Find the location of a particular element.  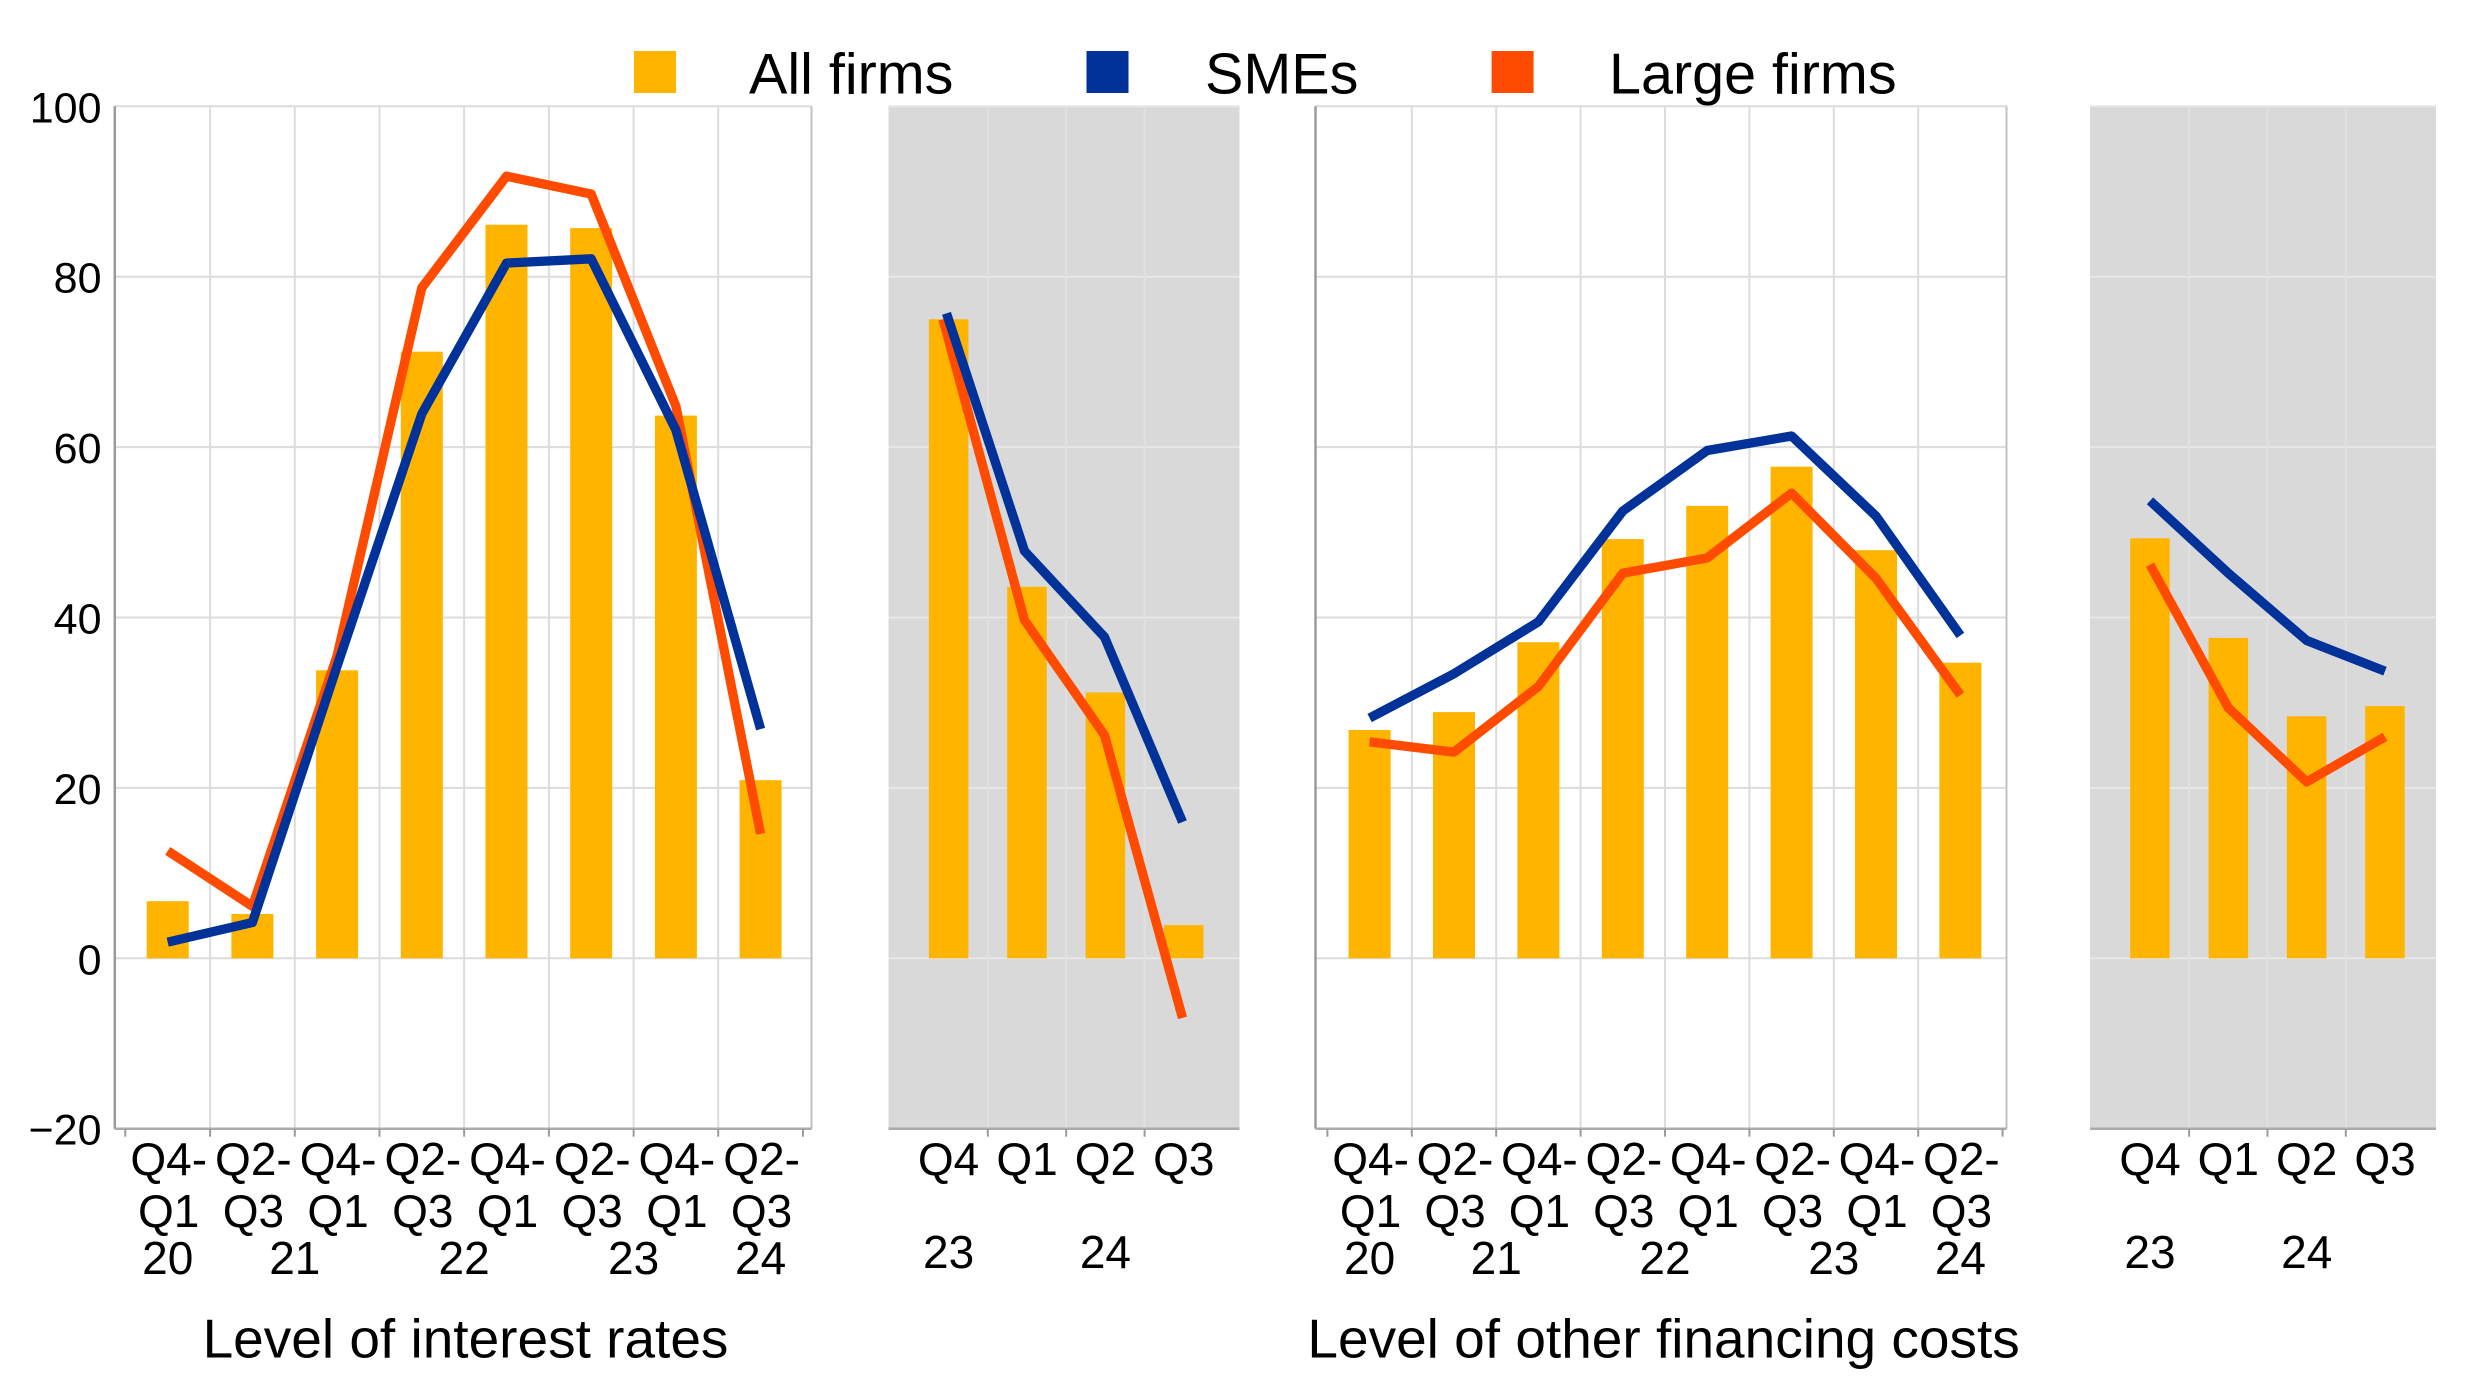

svg-text: 0 is located at coordinates (90, 960).